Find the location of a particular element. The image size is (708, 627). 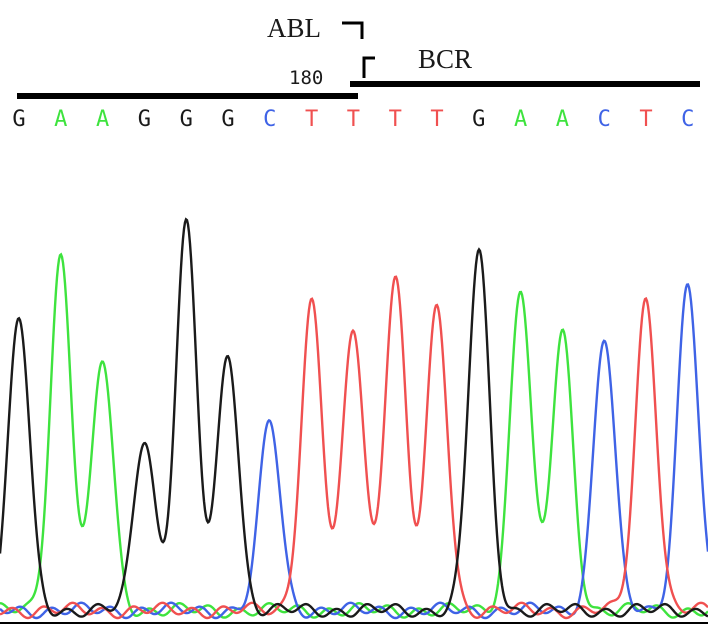

base-call-3: G is located at coordinates (144, 119).